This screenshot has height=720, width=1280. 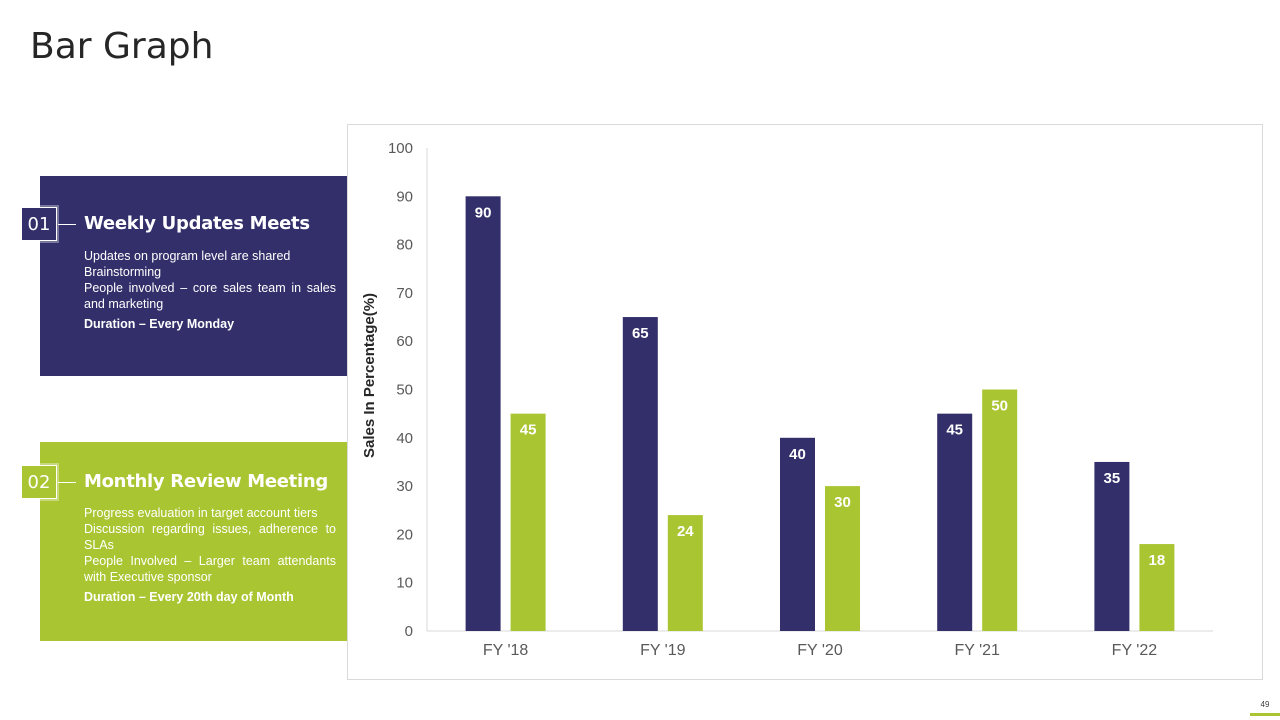 I want to click on x-tick-label: FY '20, so click(x=820, y=650).